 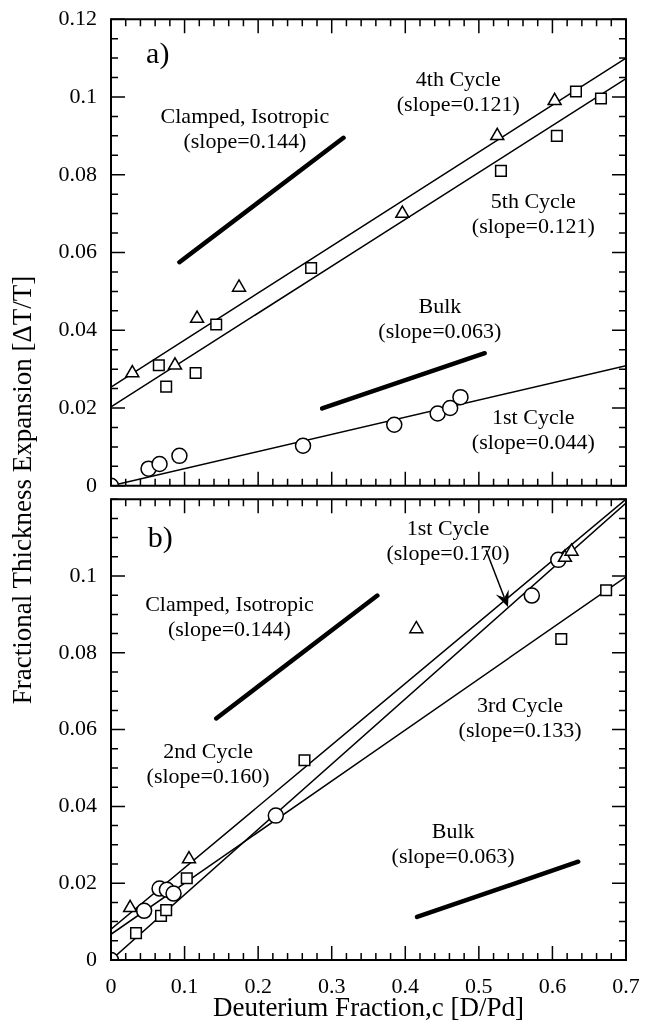 What do you see at coordinates (258, 985) in the screenshot?
I see `x-tick-label: 0.2` at bounding box center [258, 985].